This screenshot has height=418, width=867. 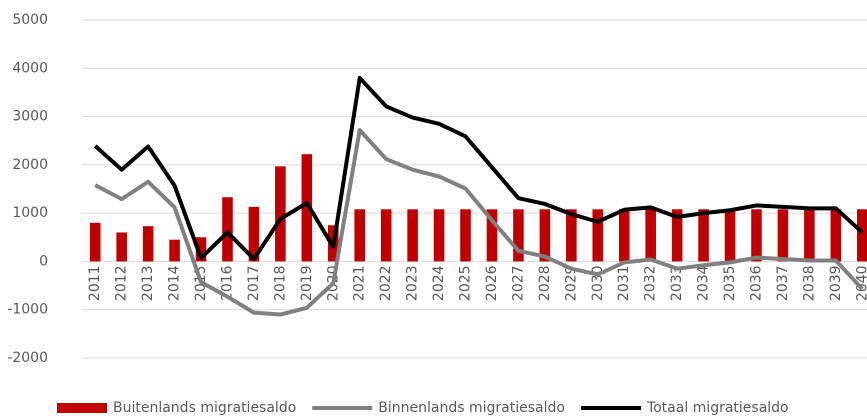 What do you see at coordinates (175, 283) in the screenshot?
I see `x-tick-label: 2014` at bounding box center [175, 283].